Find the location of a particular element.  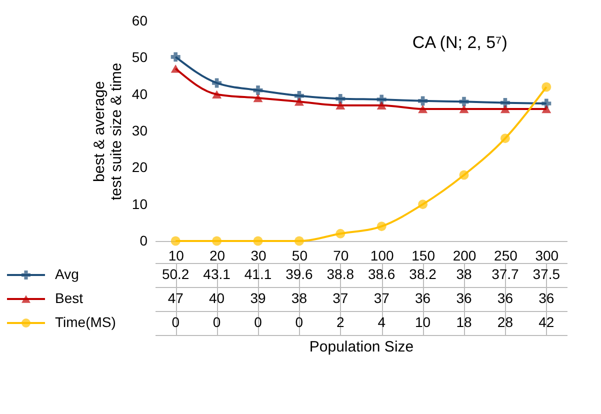

x-tick-label: 50 is located at coordinates (300, 256).